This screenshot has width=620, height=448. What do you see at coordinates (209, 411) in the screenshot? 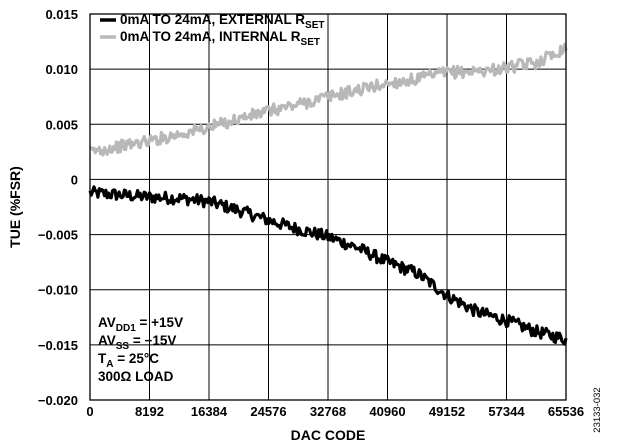
I see `x-tick-label: 16384` at bounding box center [209, 411].